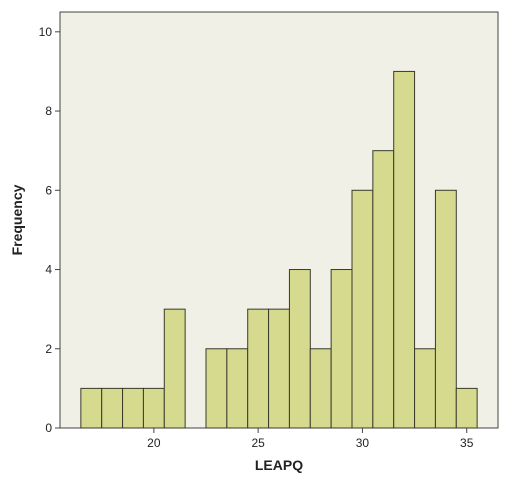  What do you see at coordinates (363, 443) in the screenshot?
I see `x-tick-label: 30` at bounding box center [363, 443].